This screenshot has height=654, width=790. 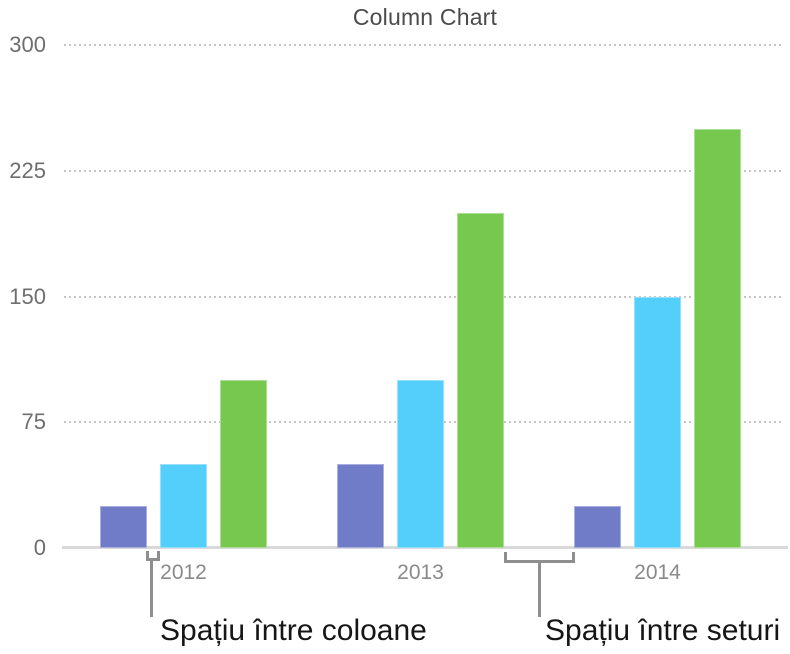 What do you see at coordinates (657, 422) in the screenshot?
I see `bar-2014-blue` at bounding box center [657, 422].